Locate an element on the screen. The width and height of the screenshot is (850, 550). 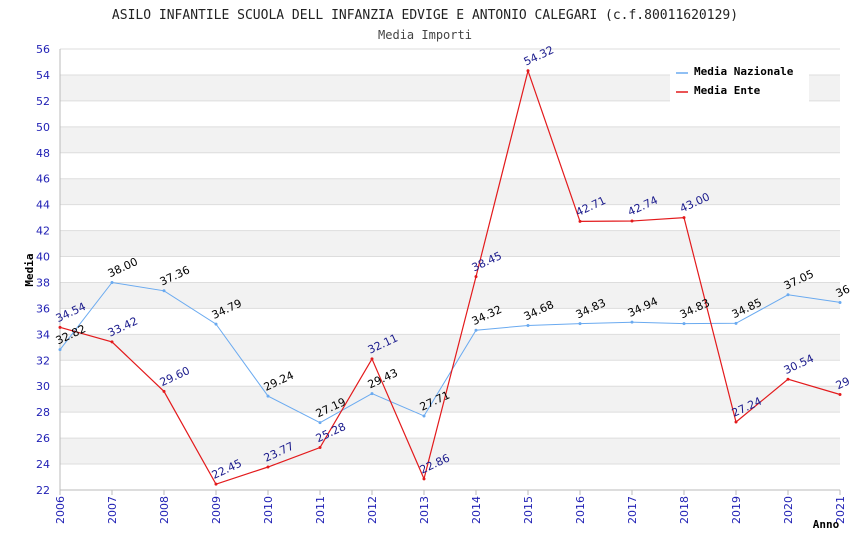
y-tick-label: 30 is located at coordinates (43, 386).